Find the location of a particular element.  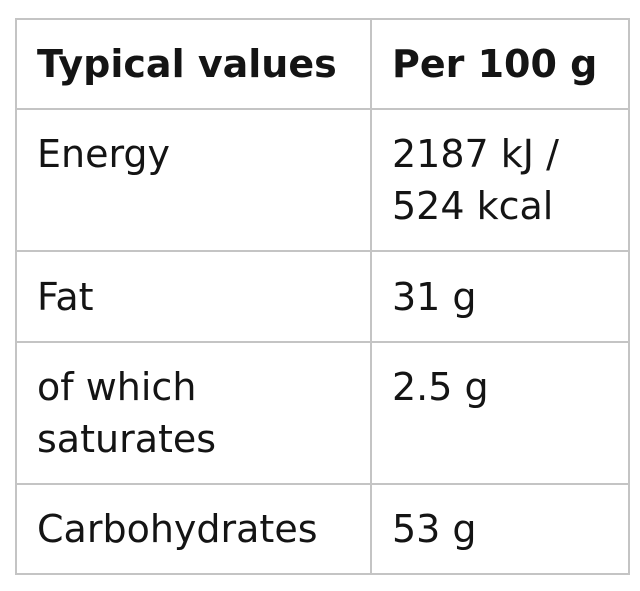

table-row-carbohydrates: Carbohydrates 53 g is located at coordinates (322, 529).